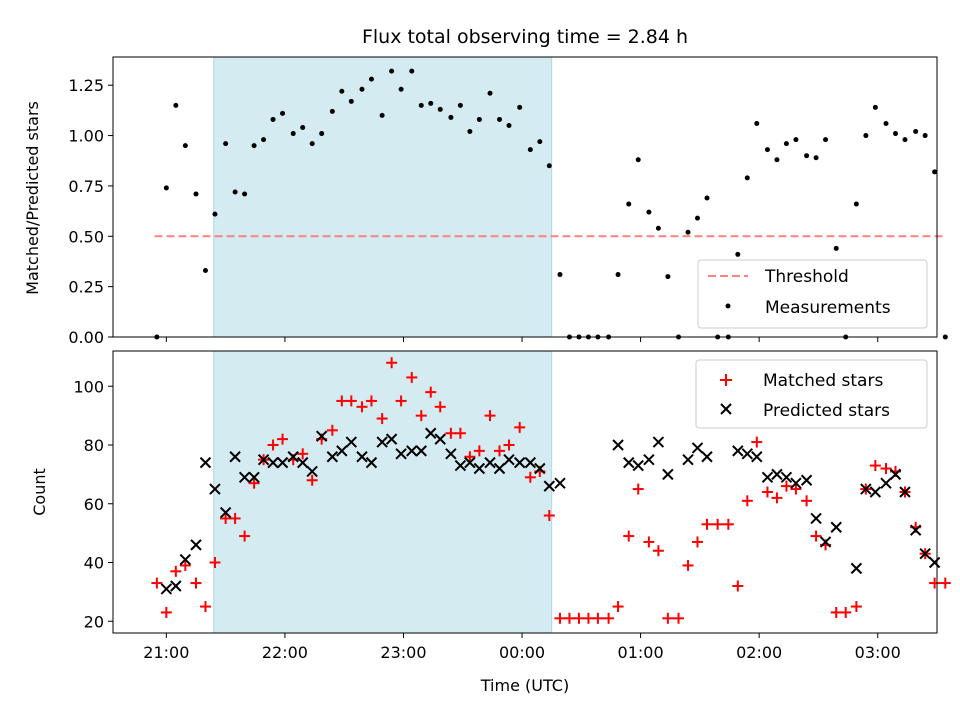 This screenshot has width=960, height=720. What do you see at coordinates (823, 381) in the screenshot?
I see `matched-legend-label: Matched stars` at bounding box center [823, 381].